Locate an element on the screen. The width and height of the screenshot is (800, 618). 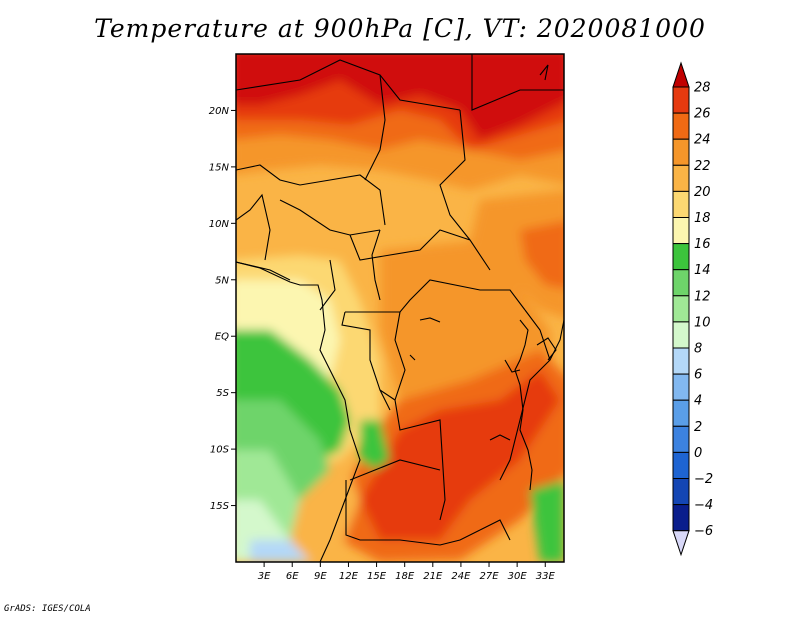
lon-tick-label: 27E is located at coordinates (490, 576).